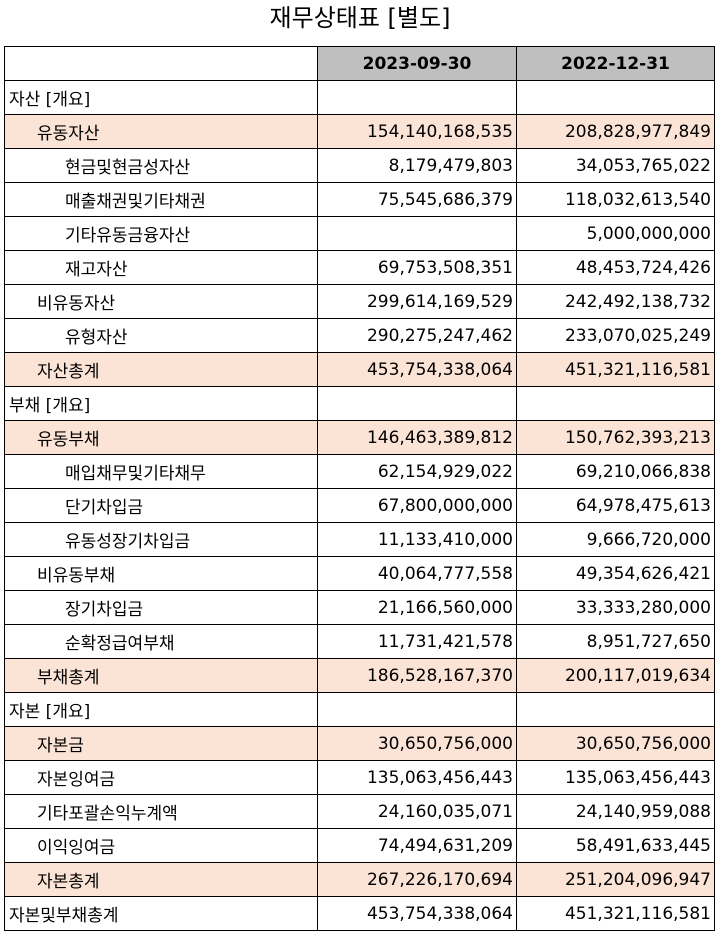 The height and width of the screenshot is (936, 720). I want to click on row-label: 단기차입금, so click(161, 505).